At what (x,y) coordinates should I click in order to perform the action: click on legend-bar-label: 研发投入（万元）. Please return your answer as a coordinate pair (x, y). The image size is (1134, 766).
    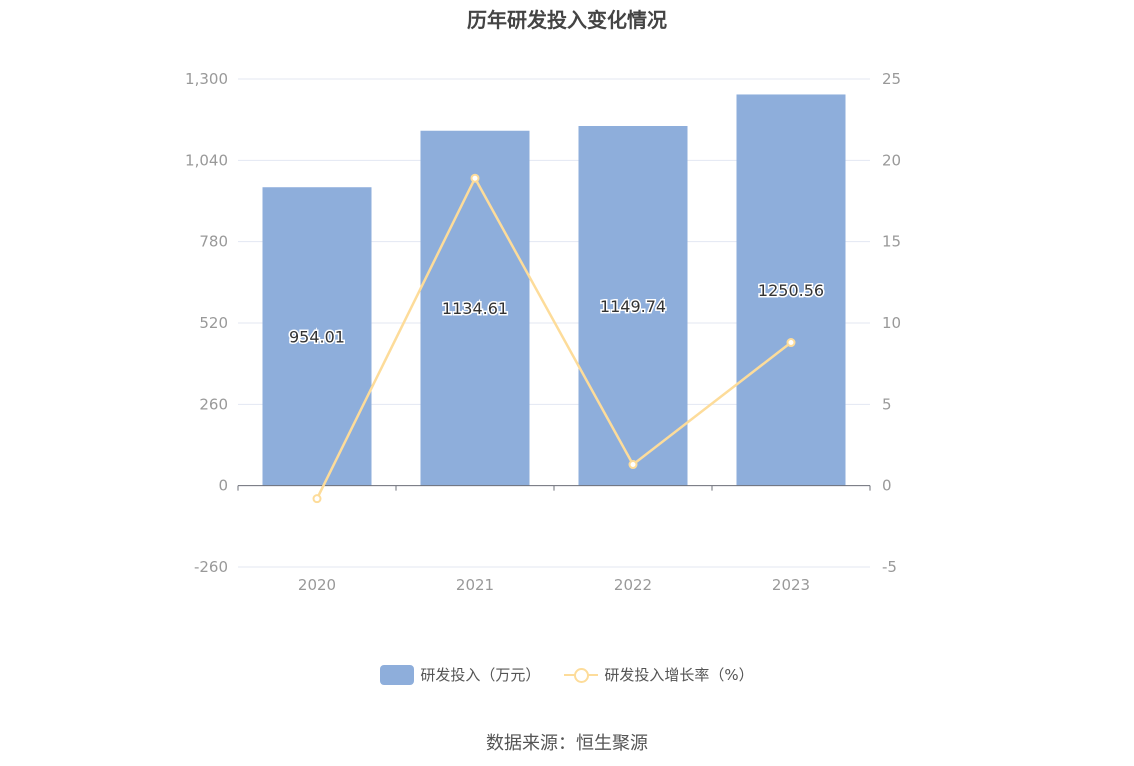
    Looking at the image, I should click on (480, 675).